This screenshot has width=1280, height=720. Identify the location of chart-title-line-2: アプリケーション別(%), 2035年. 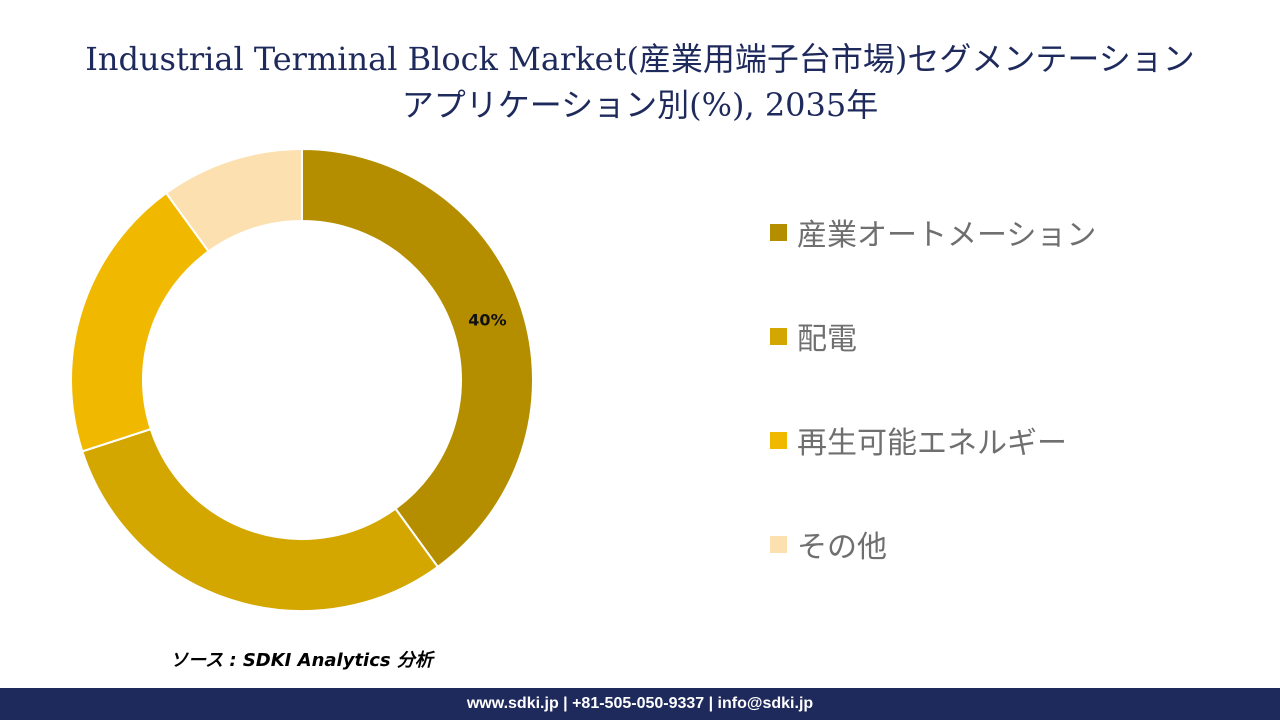
(640, 105).